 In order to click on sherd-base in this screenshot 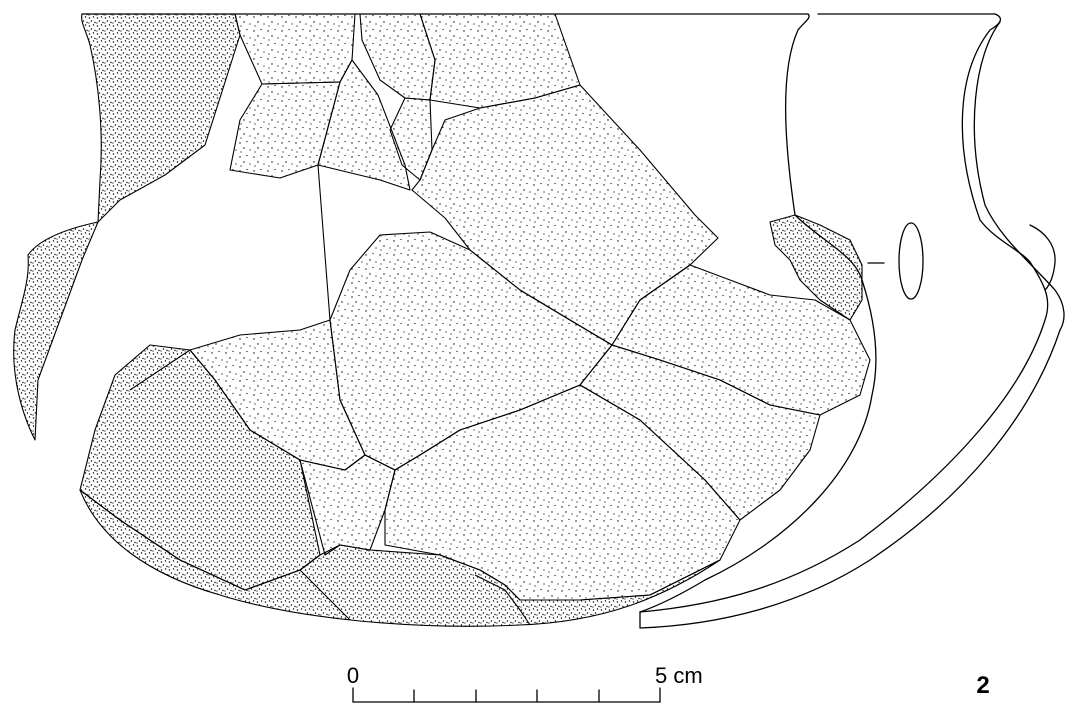, I will do `click(400, 558)`.